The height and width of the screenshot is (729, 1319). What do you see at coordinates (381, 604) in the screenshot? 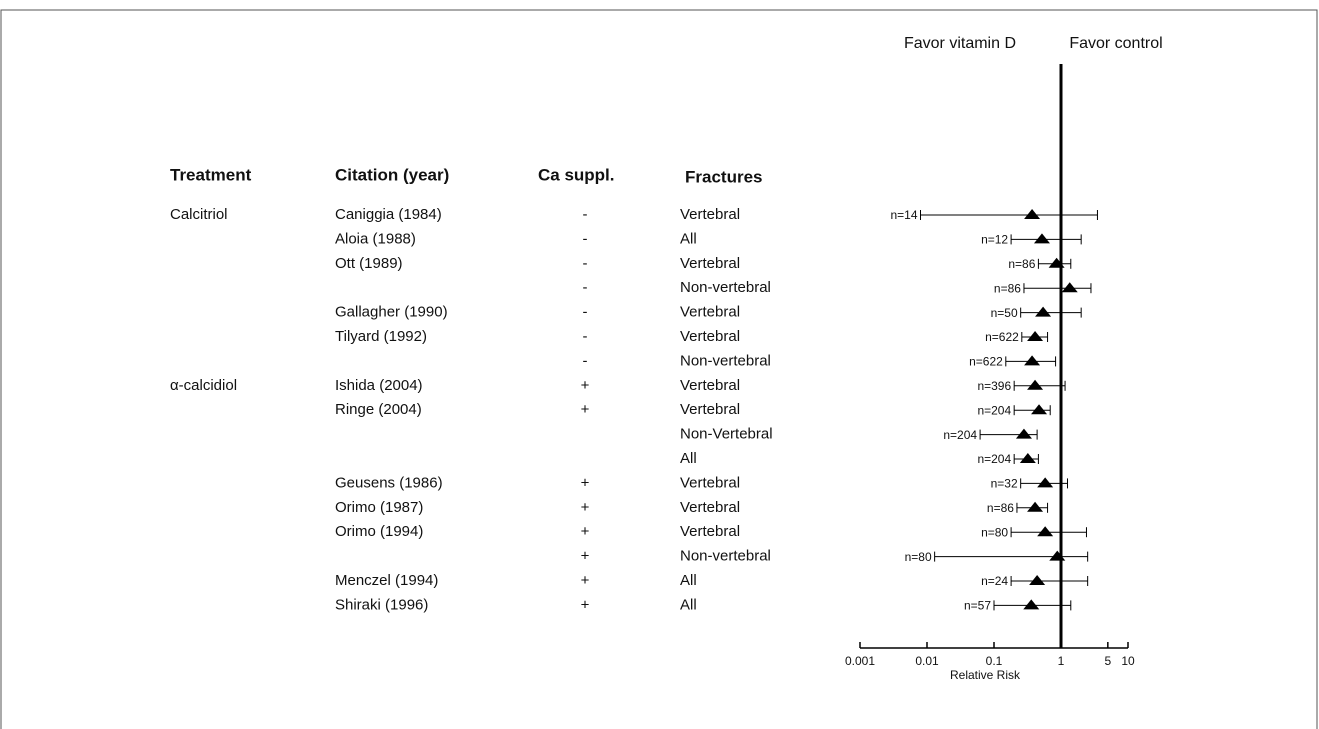
I see `cell: Shiraki (1996)` at bounding box center [381, 604].